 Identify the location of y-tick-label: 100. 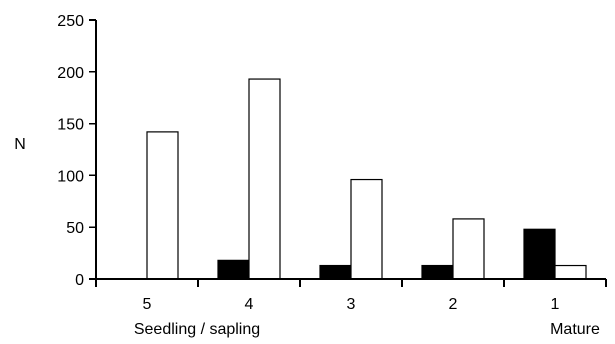
(70, 176).